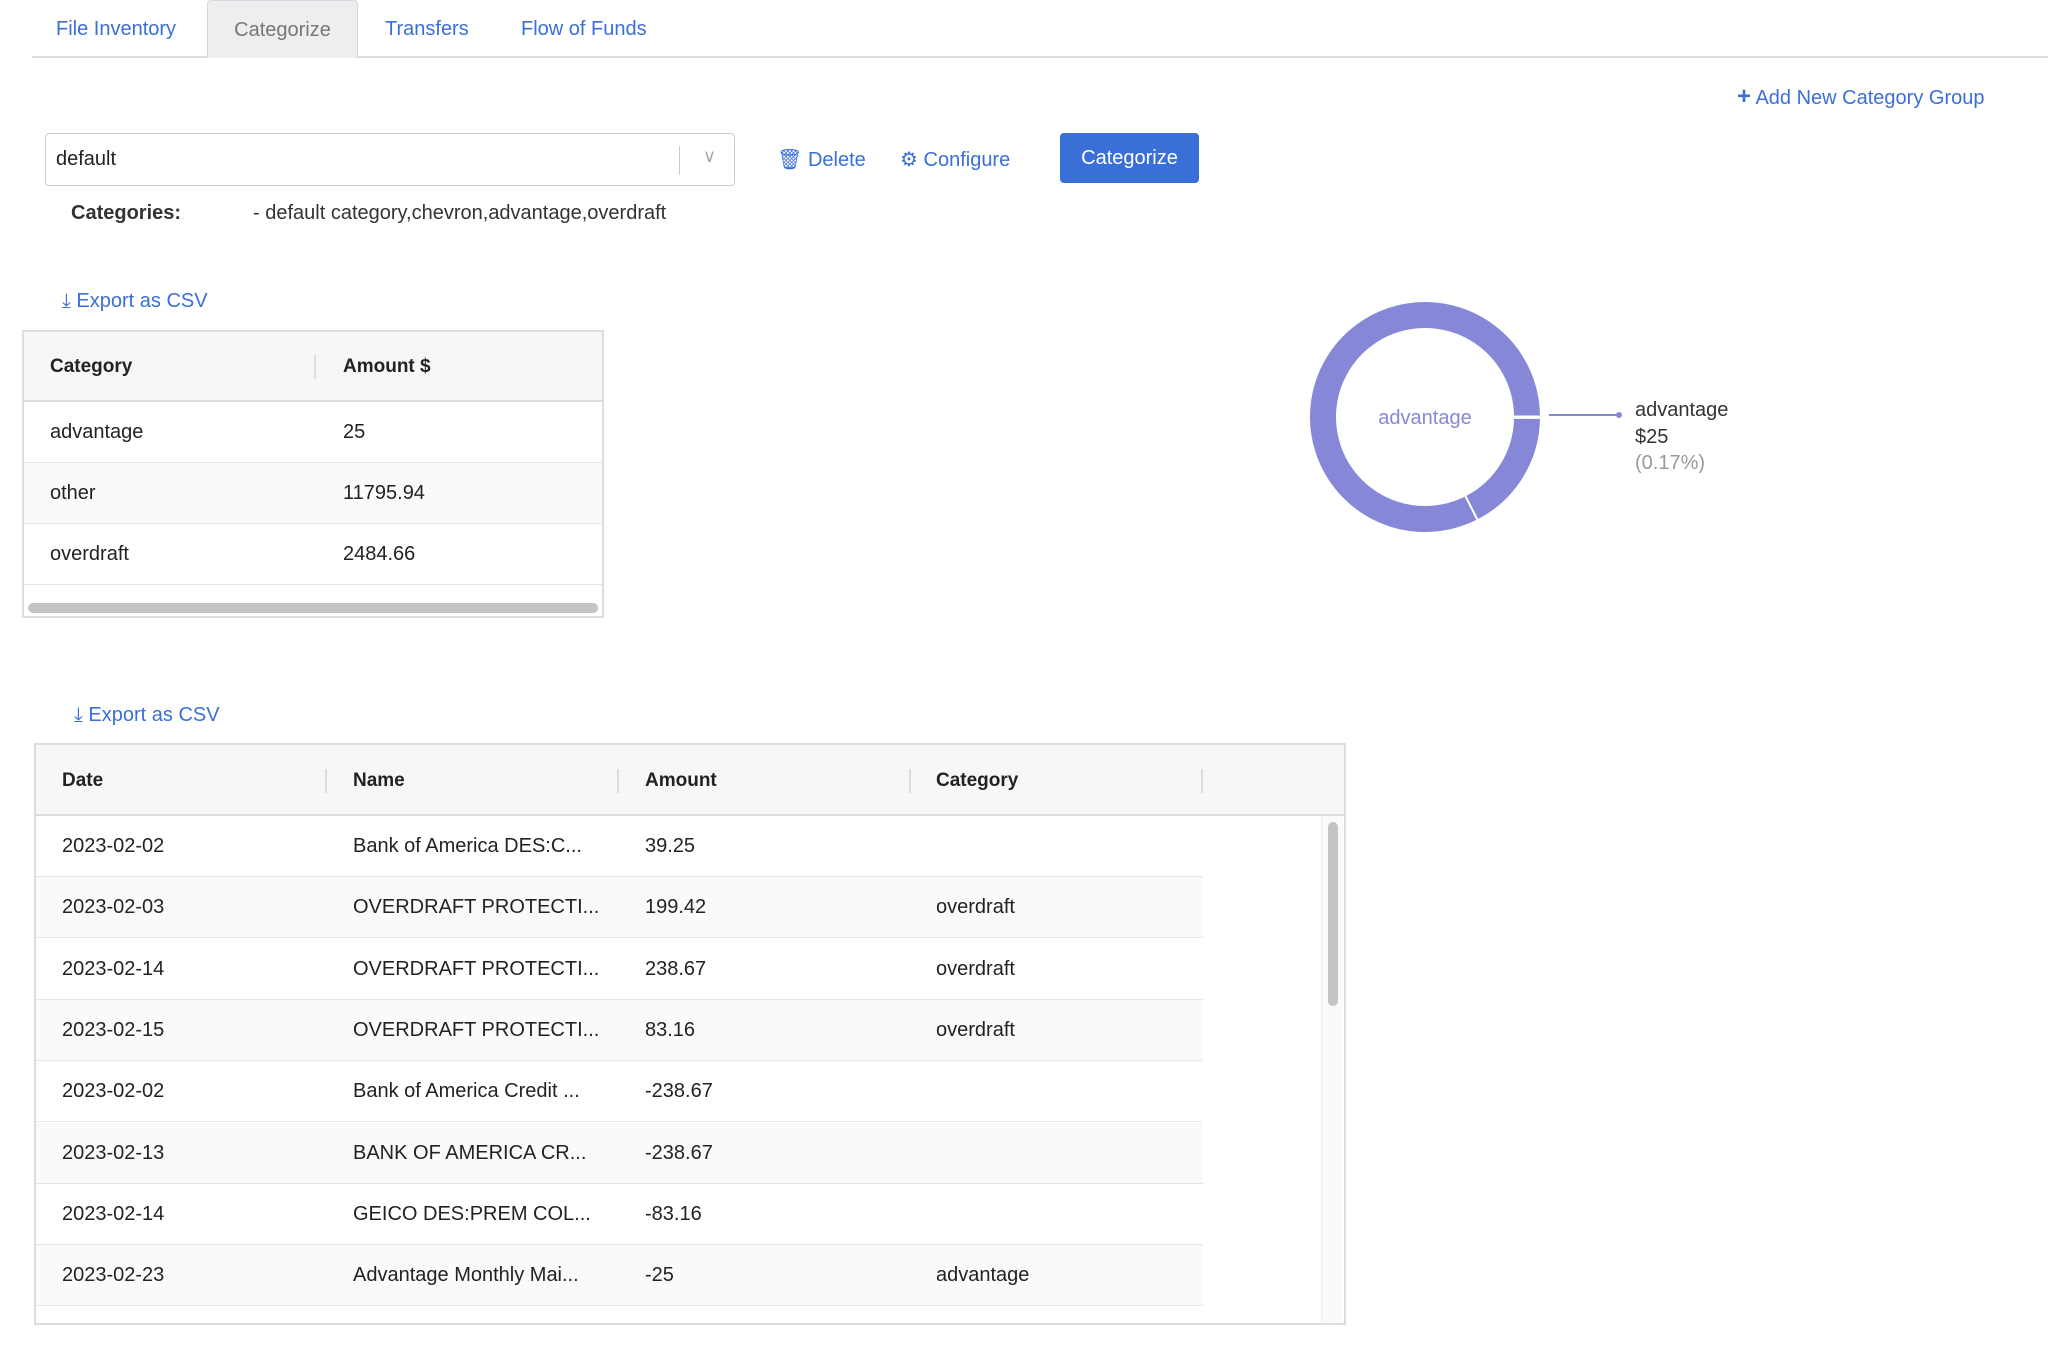  I want to click on plus-icon: +, so click(1744, 96).